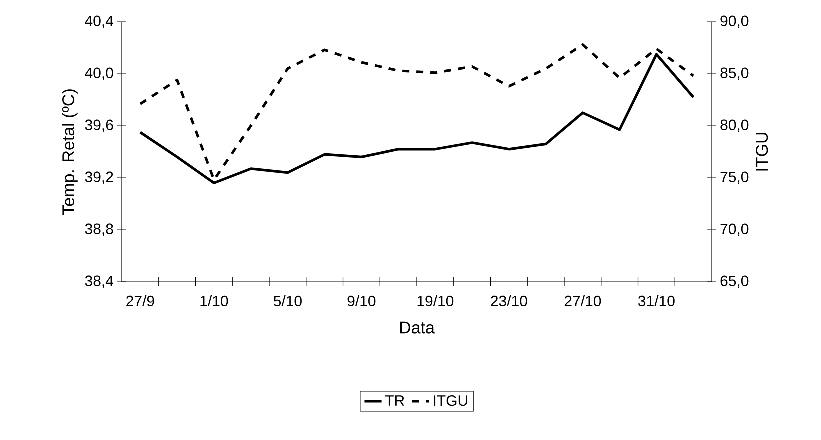 Image resolution: width=821 pixels, height=440 pixels. I want to click on y2-tick-label: 65,0, so click(734, 282).